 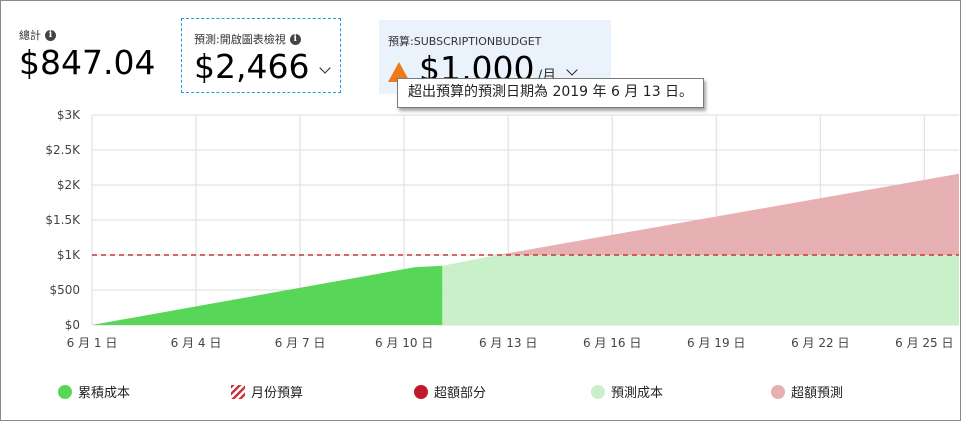 What do you see at coordinates (924, 343) in the screenshot?
I see `x-tick-label: 6 月 25 日` at bounding box center [924, 343].